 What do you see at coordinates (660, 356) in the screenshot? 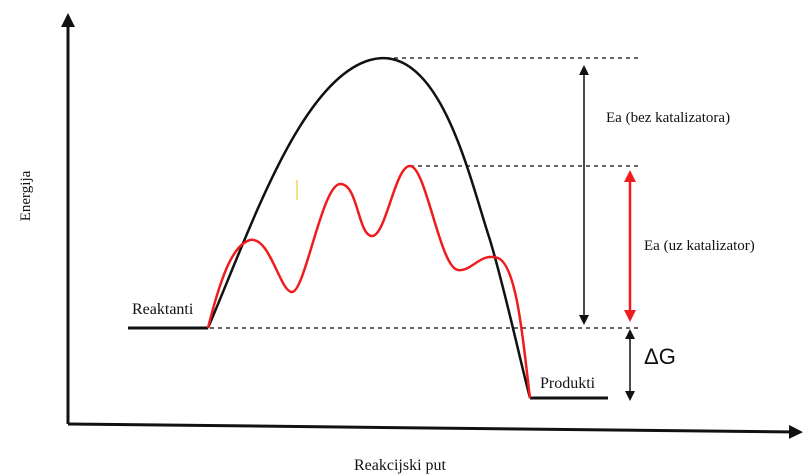
I see `delta-g-label: ΔG` at bounding box center [660, 356].